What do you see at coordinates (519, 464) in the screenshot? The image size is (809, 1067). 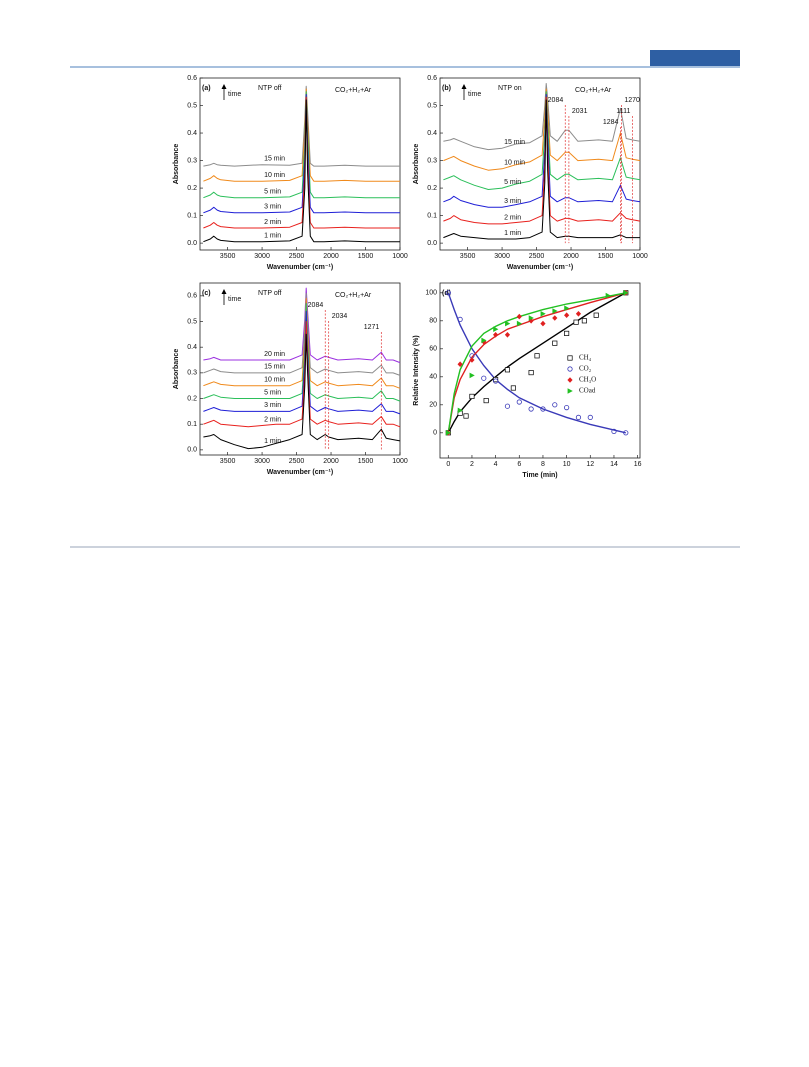 I see `x-tick-label: 6` at bounding box center [519, 464].